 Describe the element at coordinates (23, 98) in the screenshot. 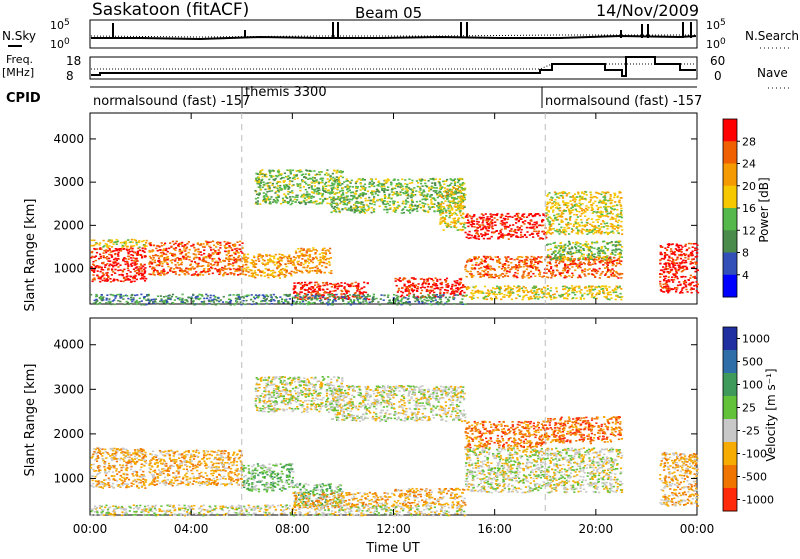

I see `cpid-label: CPID` at that location.